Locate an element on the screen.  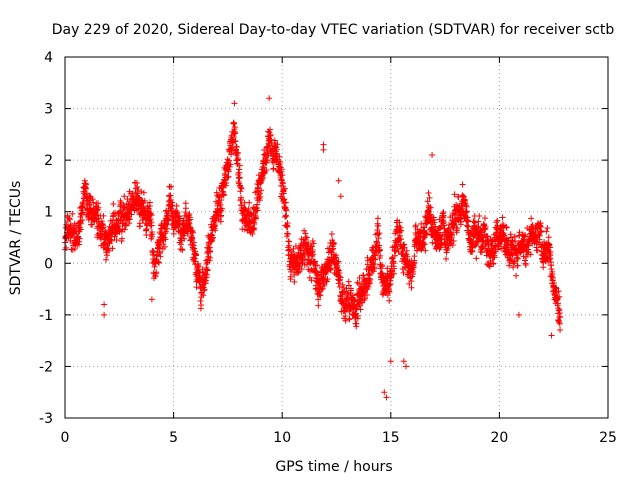
y-tick-label: 3 is located at coordinates (48, 110).